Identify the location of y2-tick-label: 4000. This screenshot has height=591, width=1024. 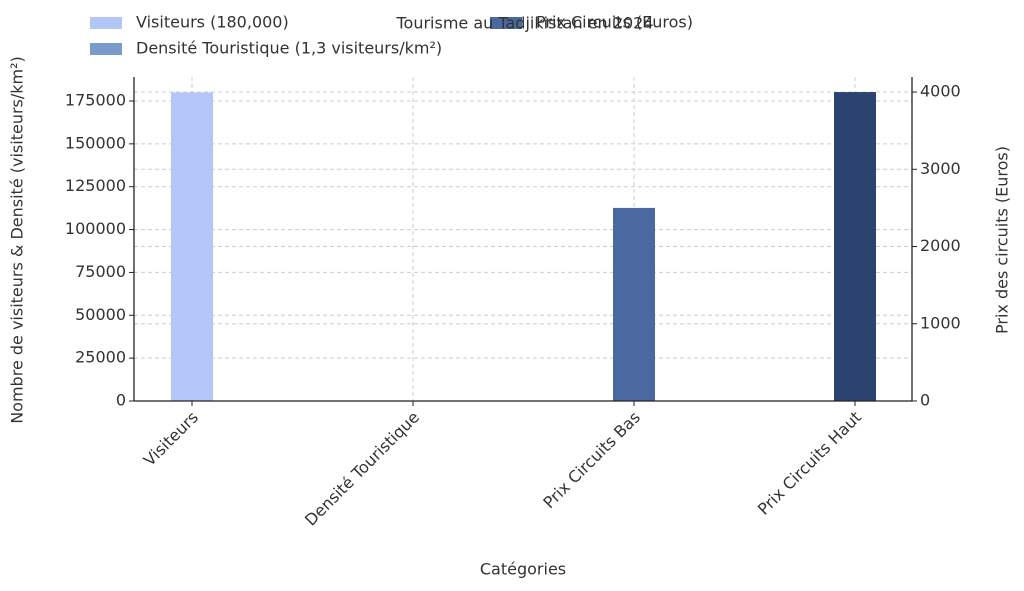
(940, 91).